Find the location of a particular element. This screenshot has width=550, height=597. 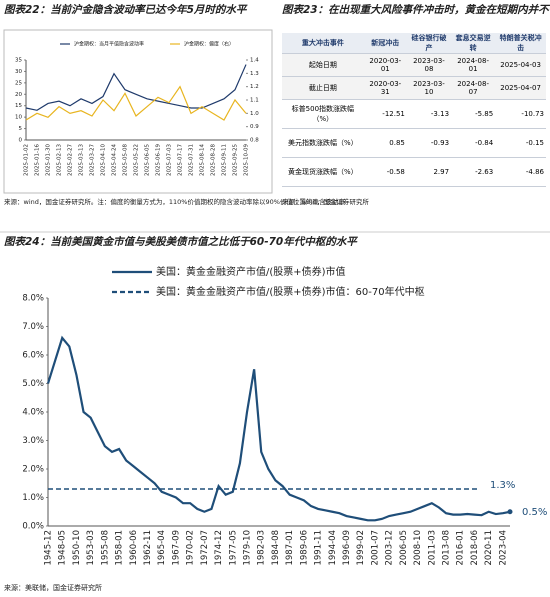

x-tick-label: 2001-07 is located at coordinates (375, 548).